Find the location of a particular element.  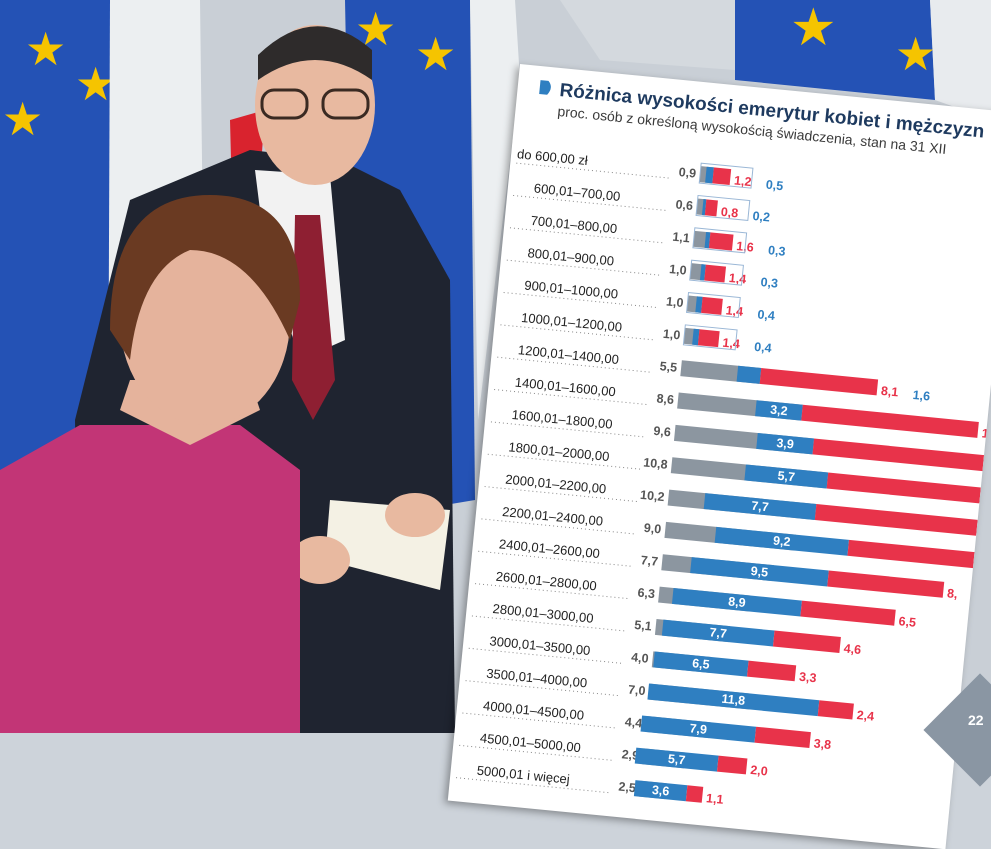

category-label: 2000,01–2200,00 is located at coordinates (556, 484).